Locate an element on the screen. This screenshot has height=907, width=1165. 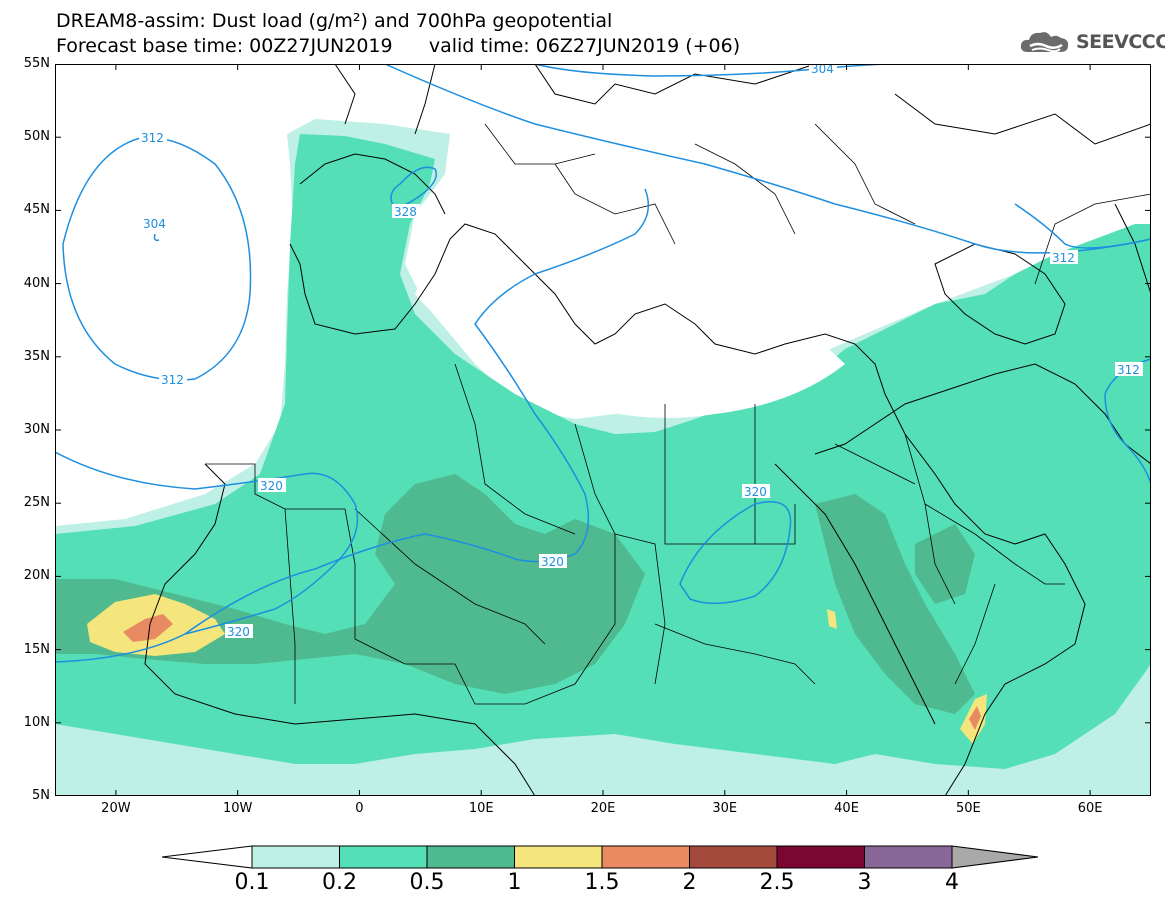
brand-name: SEEVCCC is located at coordinates (1120, 42).